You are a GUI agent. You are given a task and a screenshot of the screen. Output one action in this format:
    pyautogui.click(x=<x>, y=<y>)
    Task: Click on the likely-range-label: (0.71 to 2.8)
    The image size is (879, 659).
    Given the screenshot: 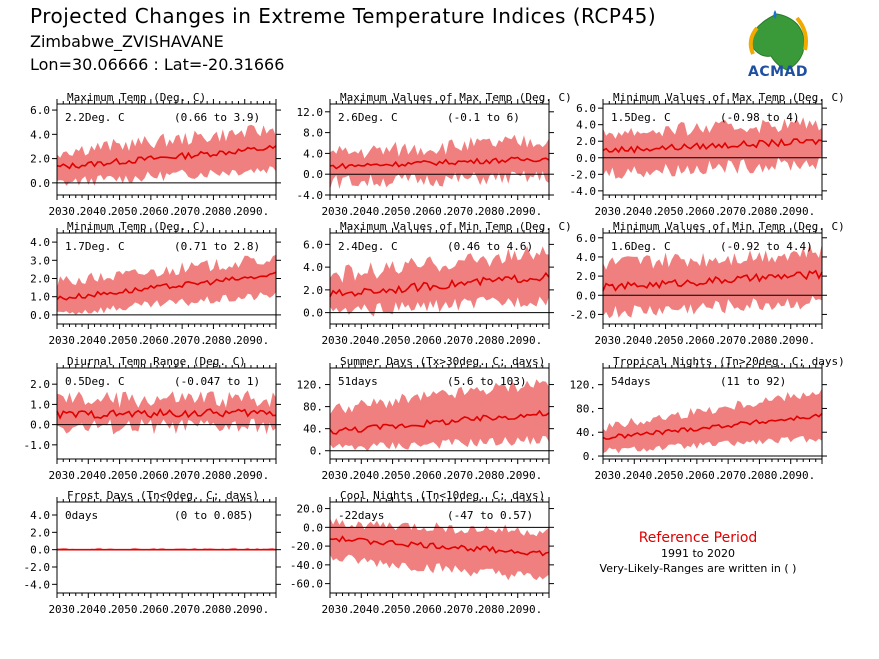 What is the action you would take?
    pyautogui.click(x=217, y=246)
    